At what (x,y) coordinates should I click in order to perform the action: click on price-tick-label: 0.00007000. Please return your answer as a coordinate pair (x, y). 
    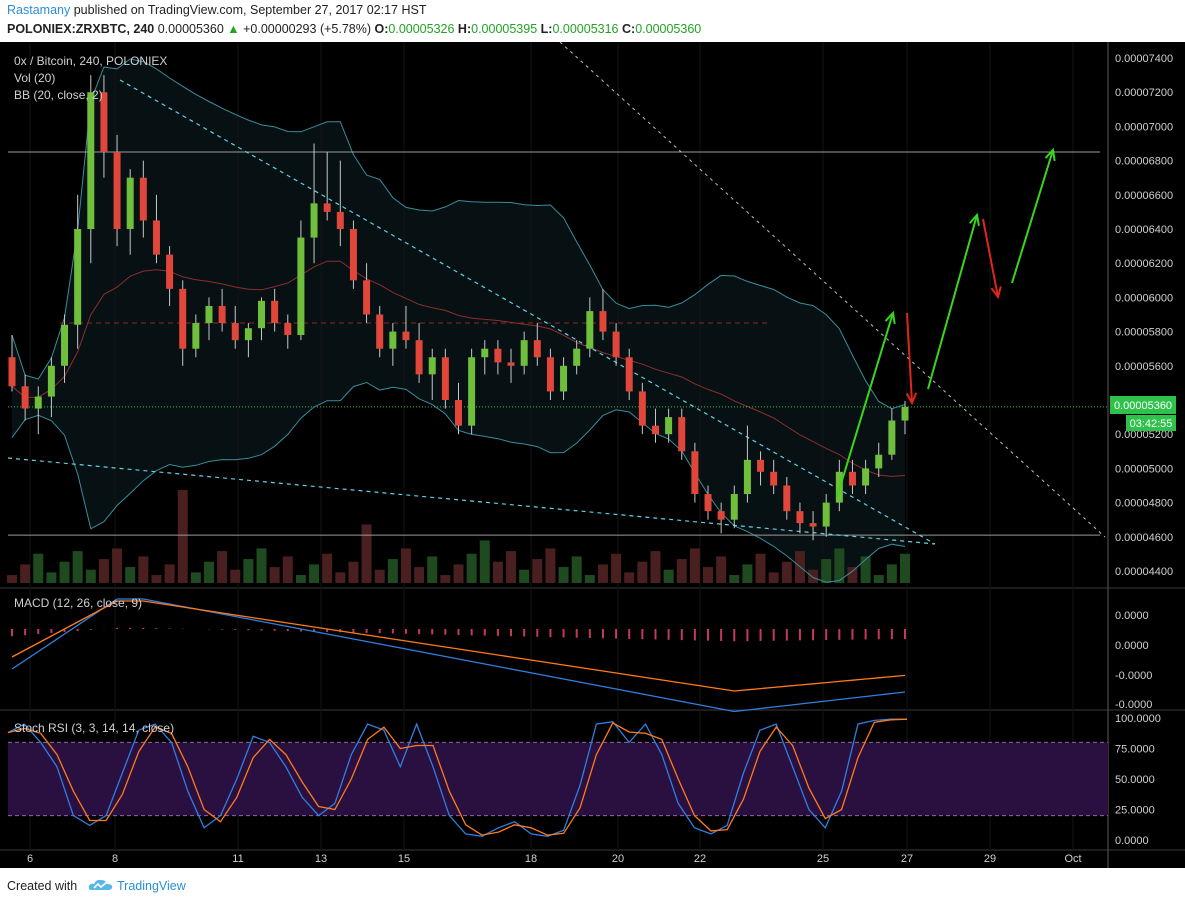
    Looking at the image, I should click on (1144, 127).